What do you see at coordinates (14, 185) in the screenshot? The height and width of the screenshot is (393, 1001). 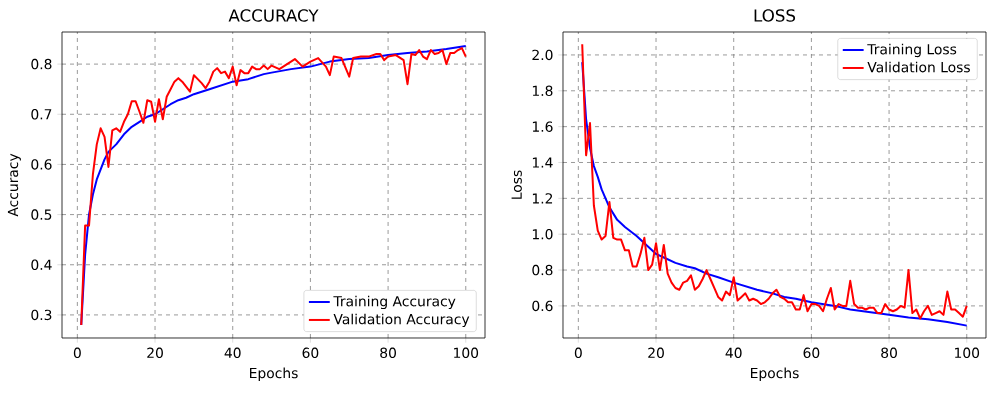 I see `y-axis-title: Accuracy` at bounding box center [14, 185].